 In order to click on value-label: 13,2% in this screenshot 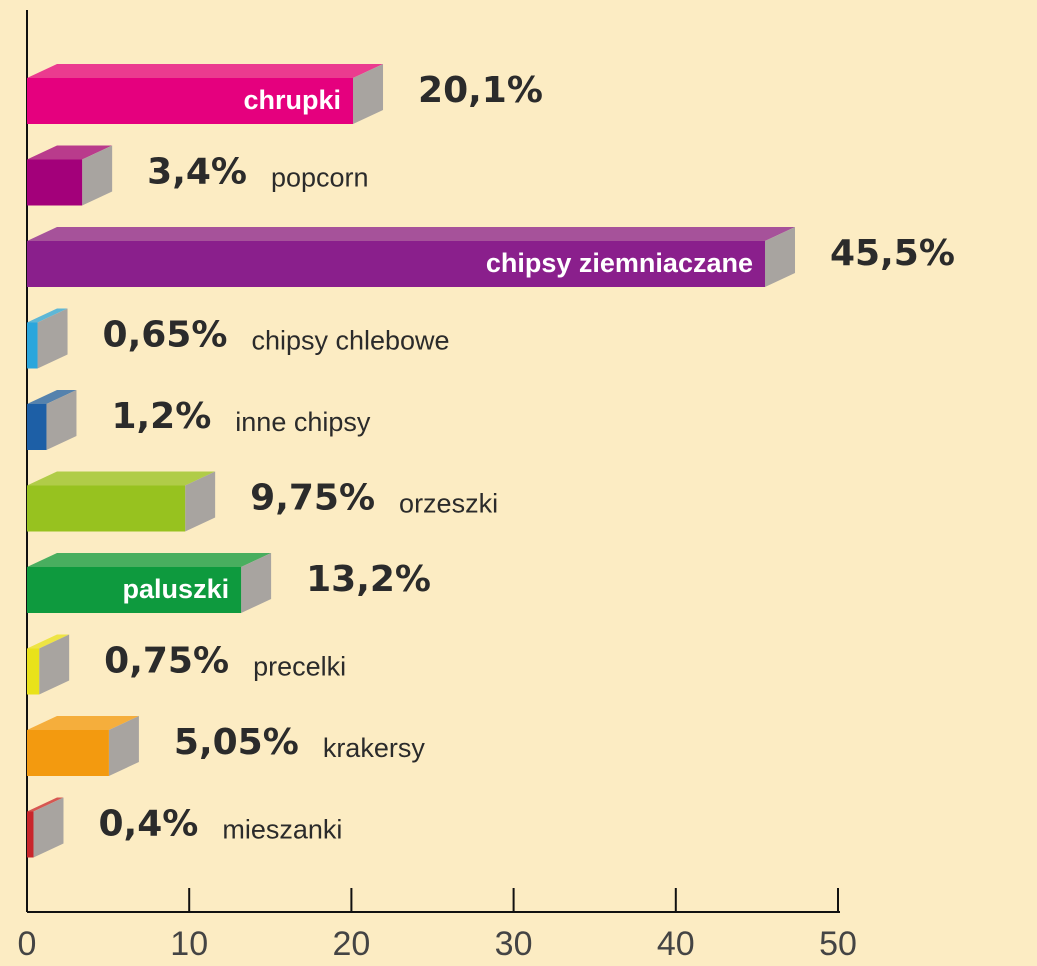, I will do `click(368, 579)`.